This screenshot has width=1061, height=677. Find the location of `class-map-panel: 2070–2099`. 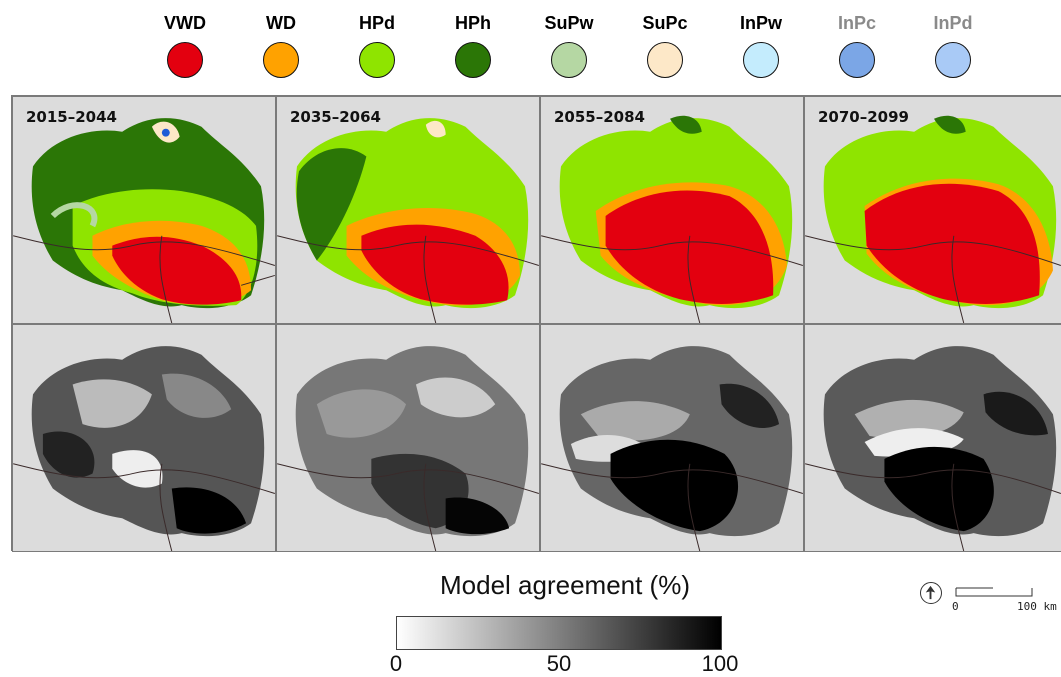

class-map-panel: 2070–2099 is located at coordinates (932, 210).